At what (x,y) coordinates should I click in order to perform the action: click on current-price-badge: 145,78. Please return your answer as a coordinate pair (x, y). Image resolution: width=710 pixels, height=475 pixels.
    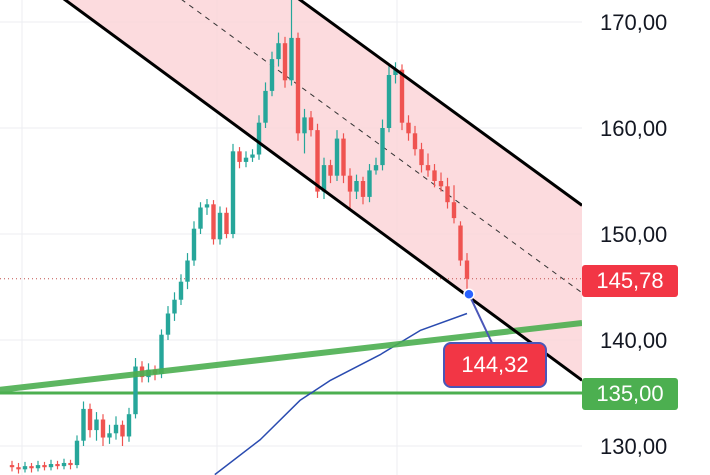
    Looking at the image, I should click on (630, 281).